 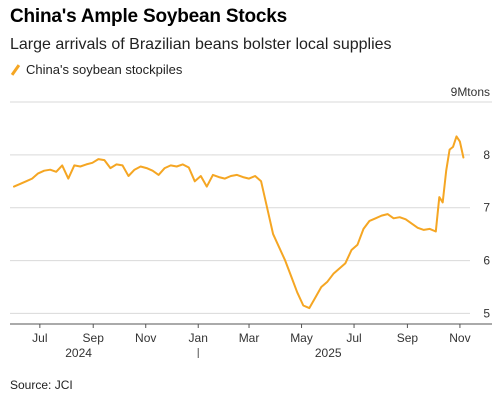 I want to click on chart-title: China's Ample Soybean Stocks, so click(x=148, y=16).